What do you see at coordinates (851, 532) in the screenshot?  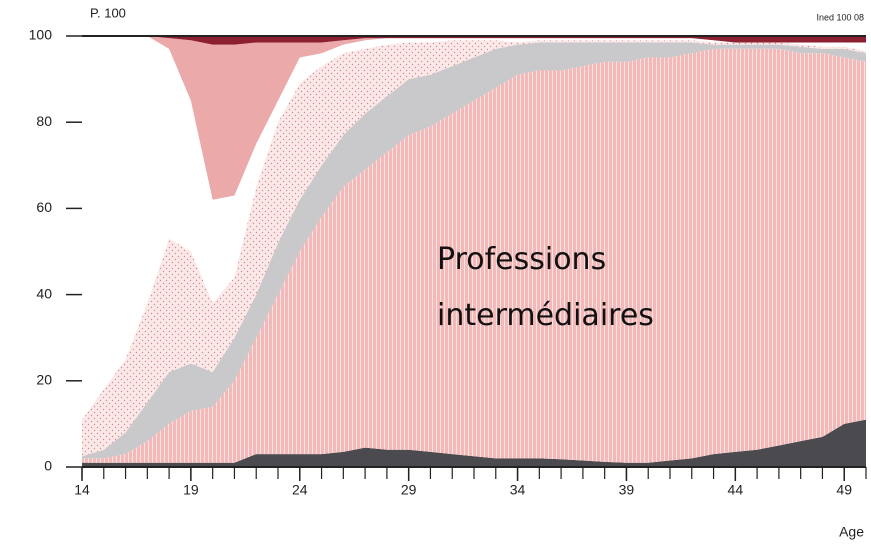 I see `x-axis-label: Age` at bounding box center [851, 532].